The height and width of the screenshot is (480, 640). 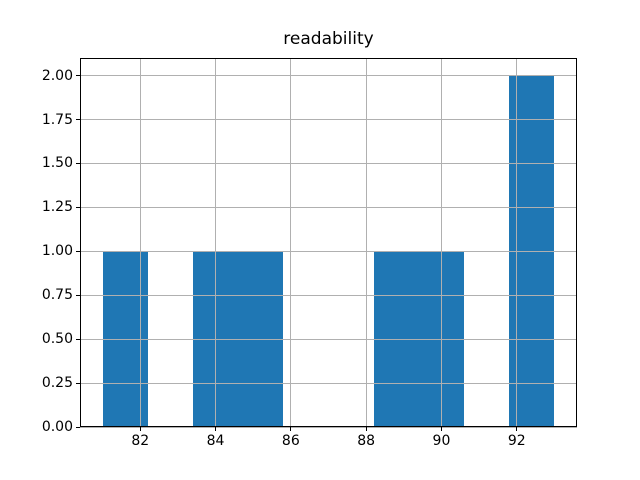 What do you see at coordinates (290, 441) in the screenshot?
I see `x-tick-label: 86` at bounding box center [290, 441].